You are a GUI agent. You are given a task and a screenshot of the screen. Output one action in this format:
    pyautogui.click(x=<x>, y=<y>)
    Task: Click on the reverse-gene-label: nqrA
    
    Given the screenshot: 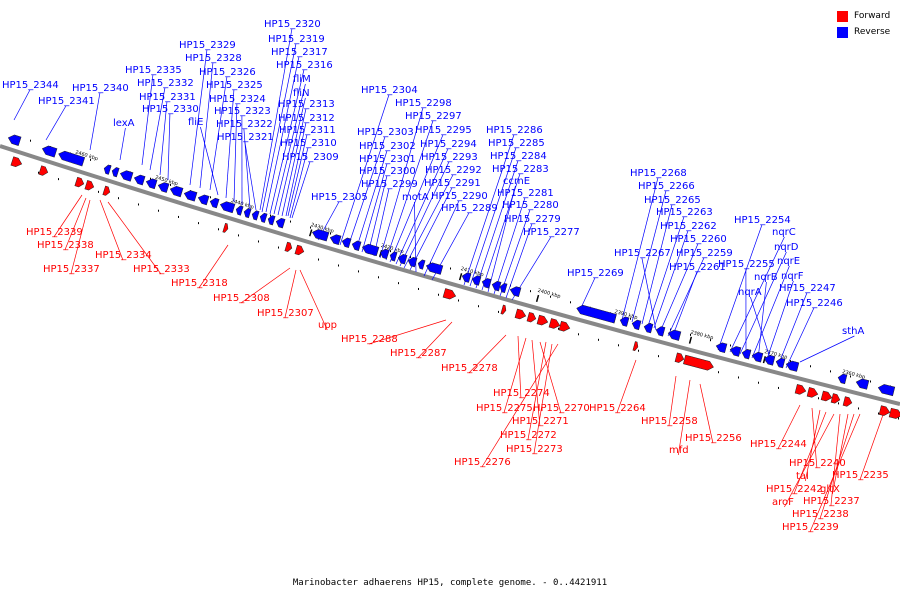 What is the action you would take?
    pyautogui.click(x=750, y=292)
    